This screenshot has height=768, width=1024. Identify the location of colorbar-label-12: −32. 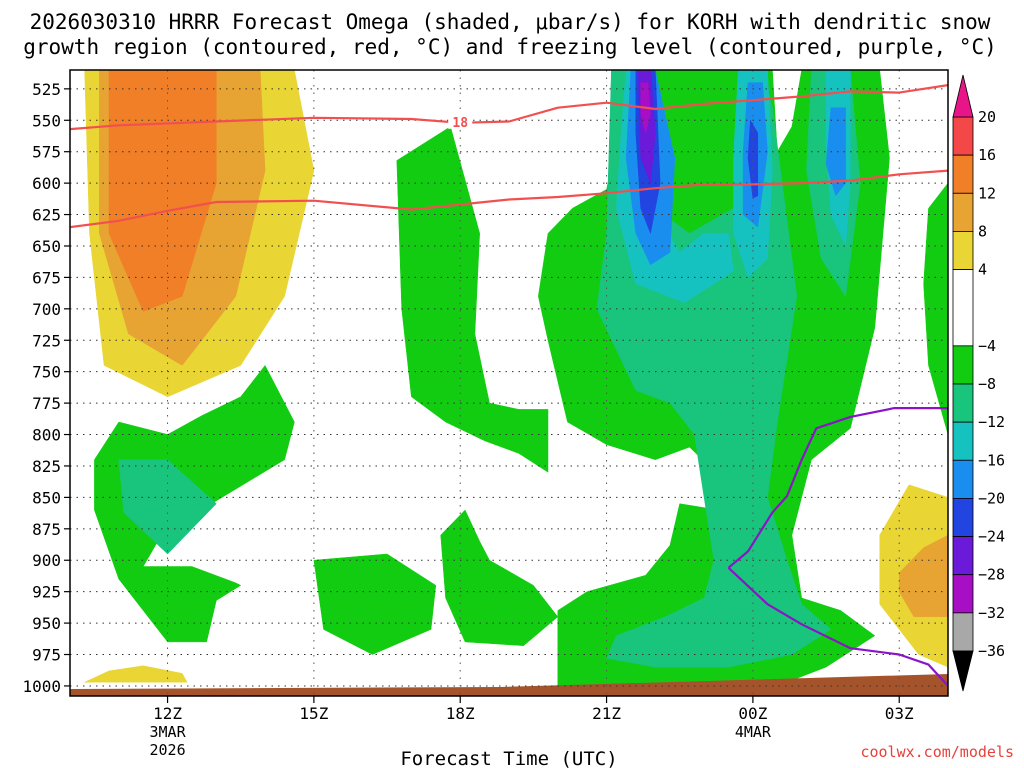
(991, 613).